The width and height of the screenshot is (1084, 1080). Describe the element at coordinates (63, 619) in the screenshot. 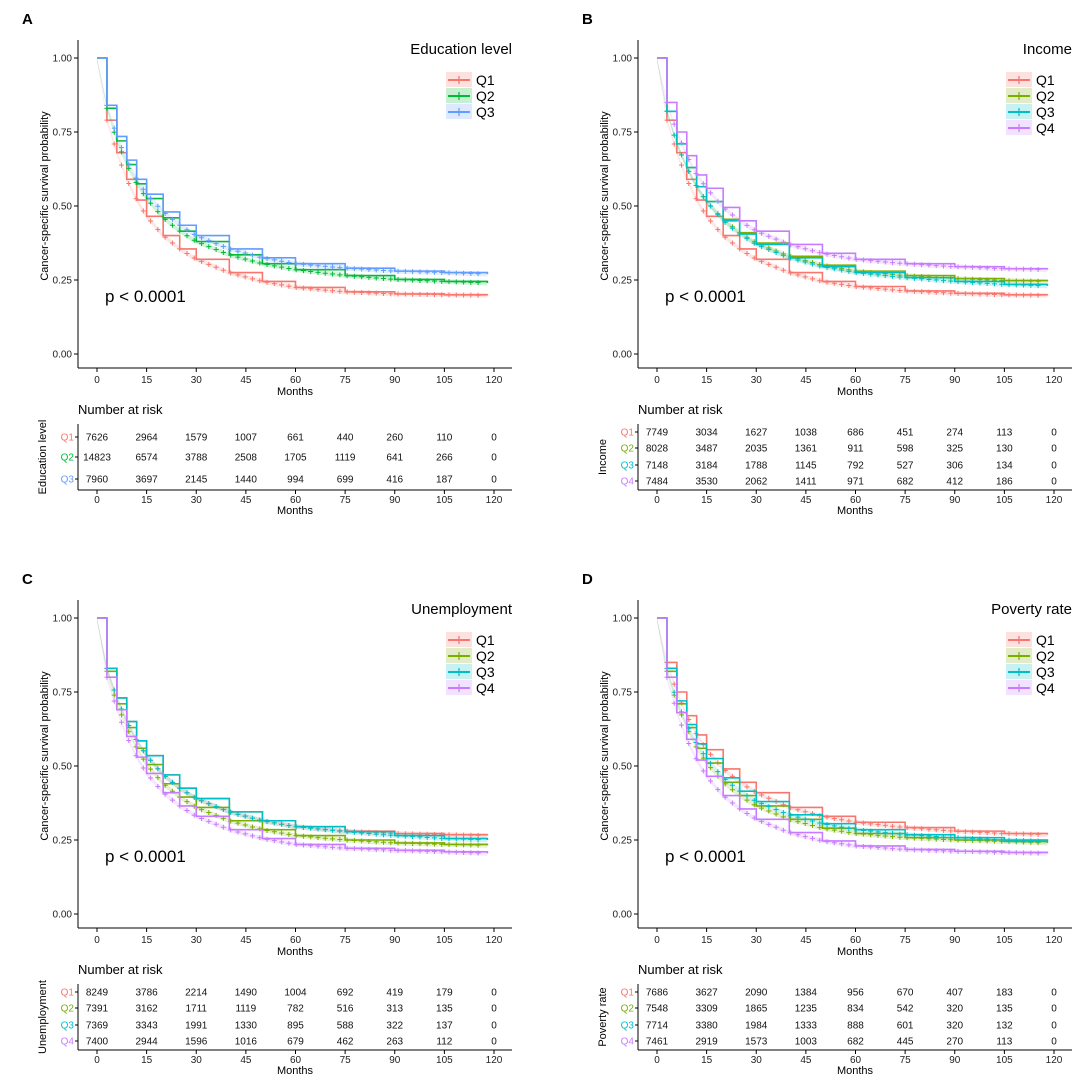

I see `y-tick-label: 1.00` at that location.